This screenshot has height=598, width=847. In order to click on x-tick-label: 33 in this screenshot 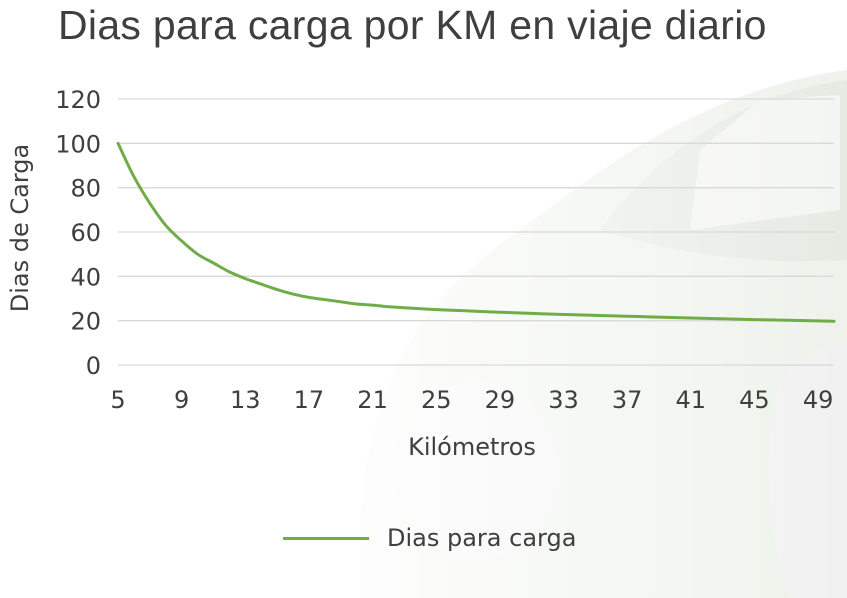, I will do `click(563, 400)`.